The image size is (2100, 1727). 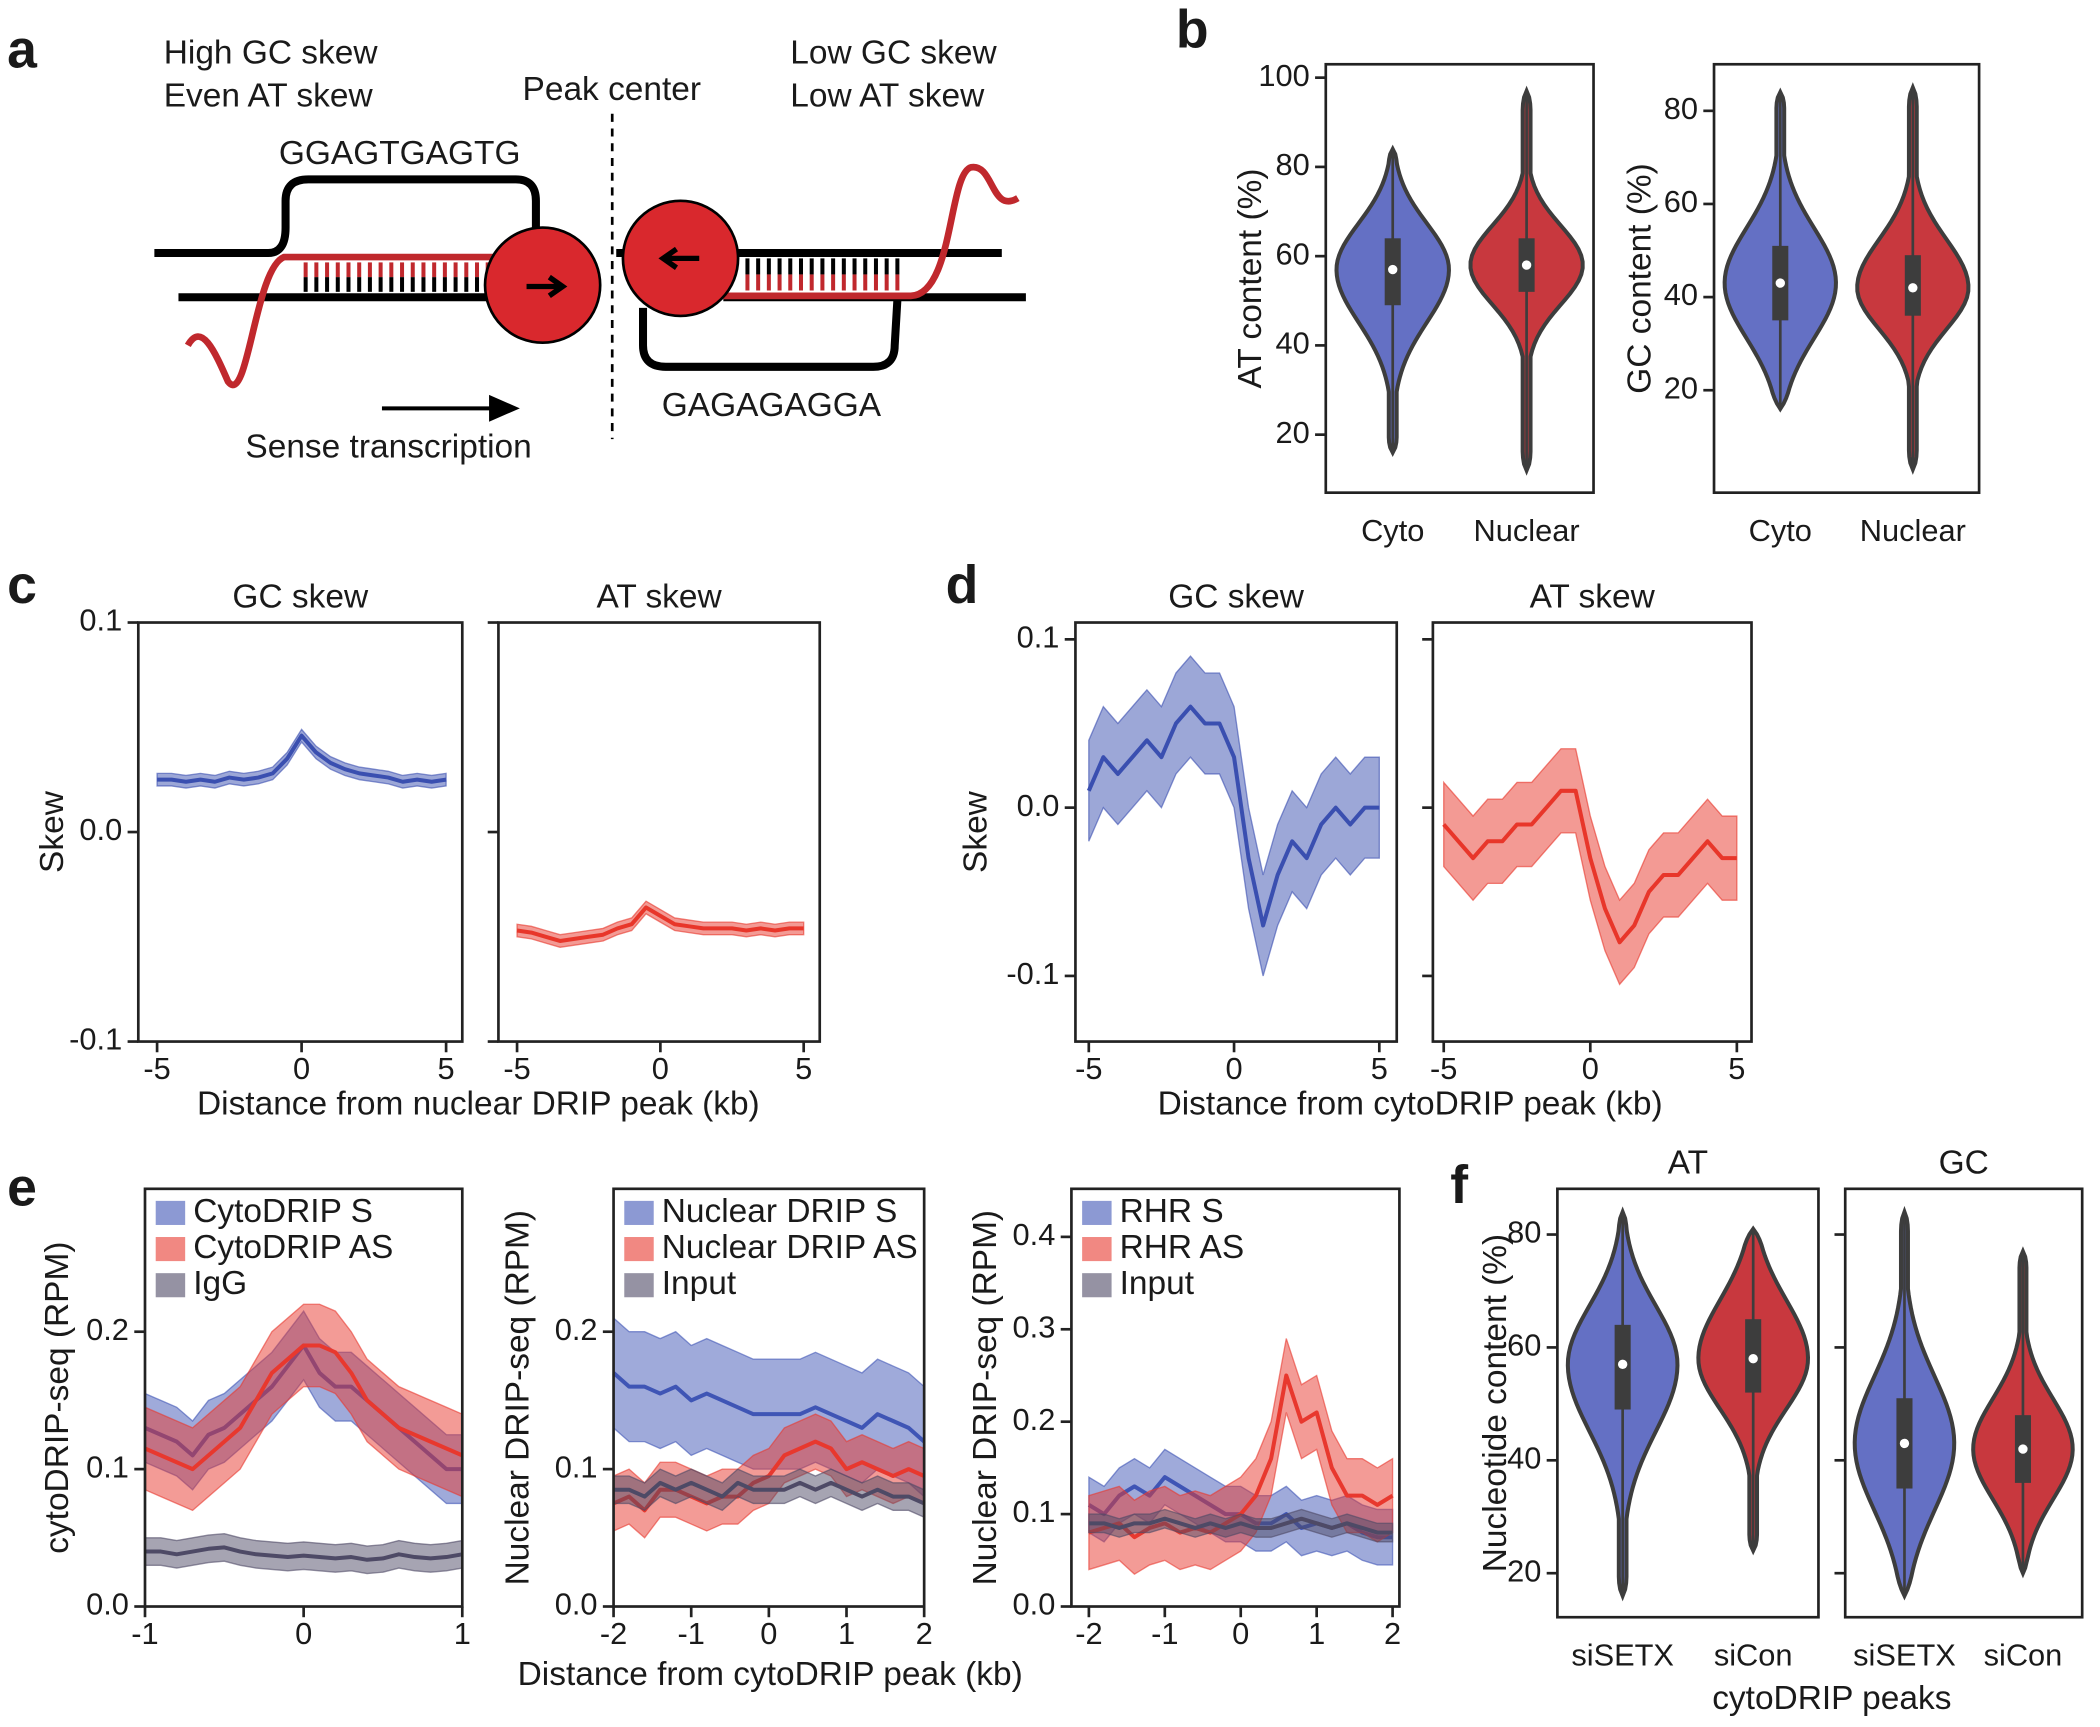 What do you see at coordinates (1392, 1633) in the screenshot?
I see `x-tick-label: 2` at bounding box center [1392, 1633].